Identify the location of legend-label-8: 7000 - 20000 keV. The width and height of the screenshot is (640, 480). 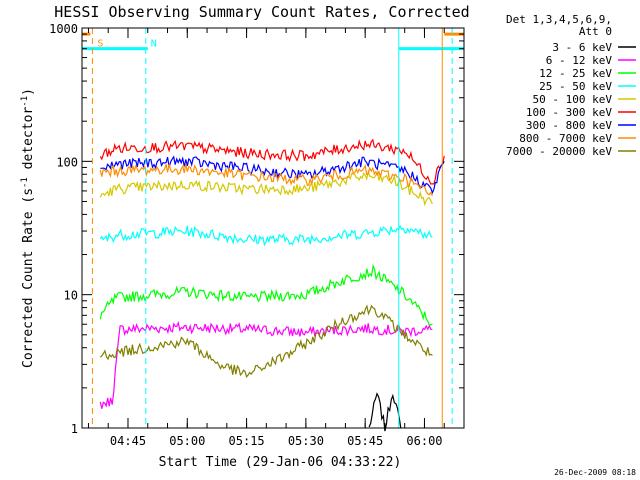
(559, 151).